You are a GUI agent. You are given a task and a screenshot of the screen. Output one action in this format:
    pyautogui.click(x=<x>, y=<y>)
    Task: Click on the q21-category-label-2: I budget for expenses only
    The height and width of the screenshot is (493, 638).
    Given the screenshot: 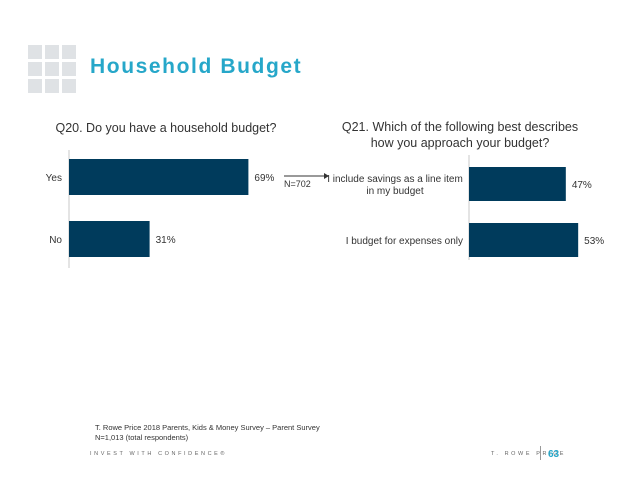 What is the action you would take?
    pyautogui.click(x=404, y=241)
    